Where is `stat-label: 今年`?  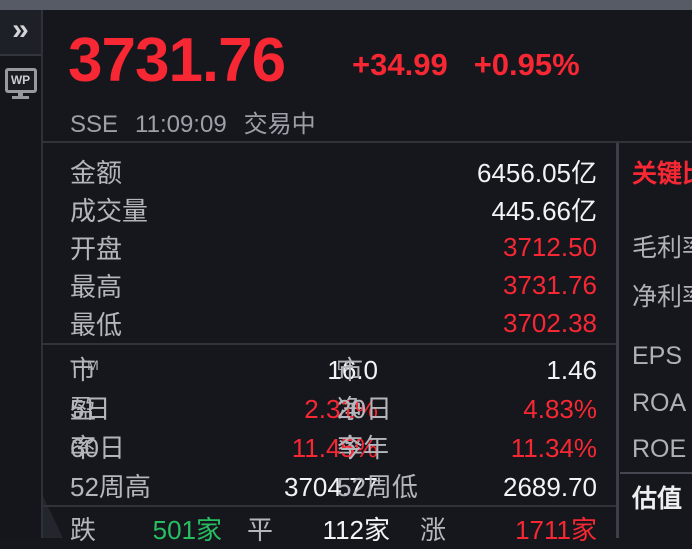
stat-label: 今年 is located at coordinates (363, 448).